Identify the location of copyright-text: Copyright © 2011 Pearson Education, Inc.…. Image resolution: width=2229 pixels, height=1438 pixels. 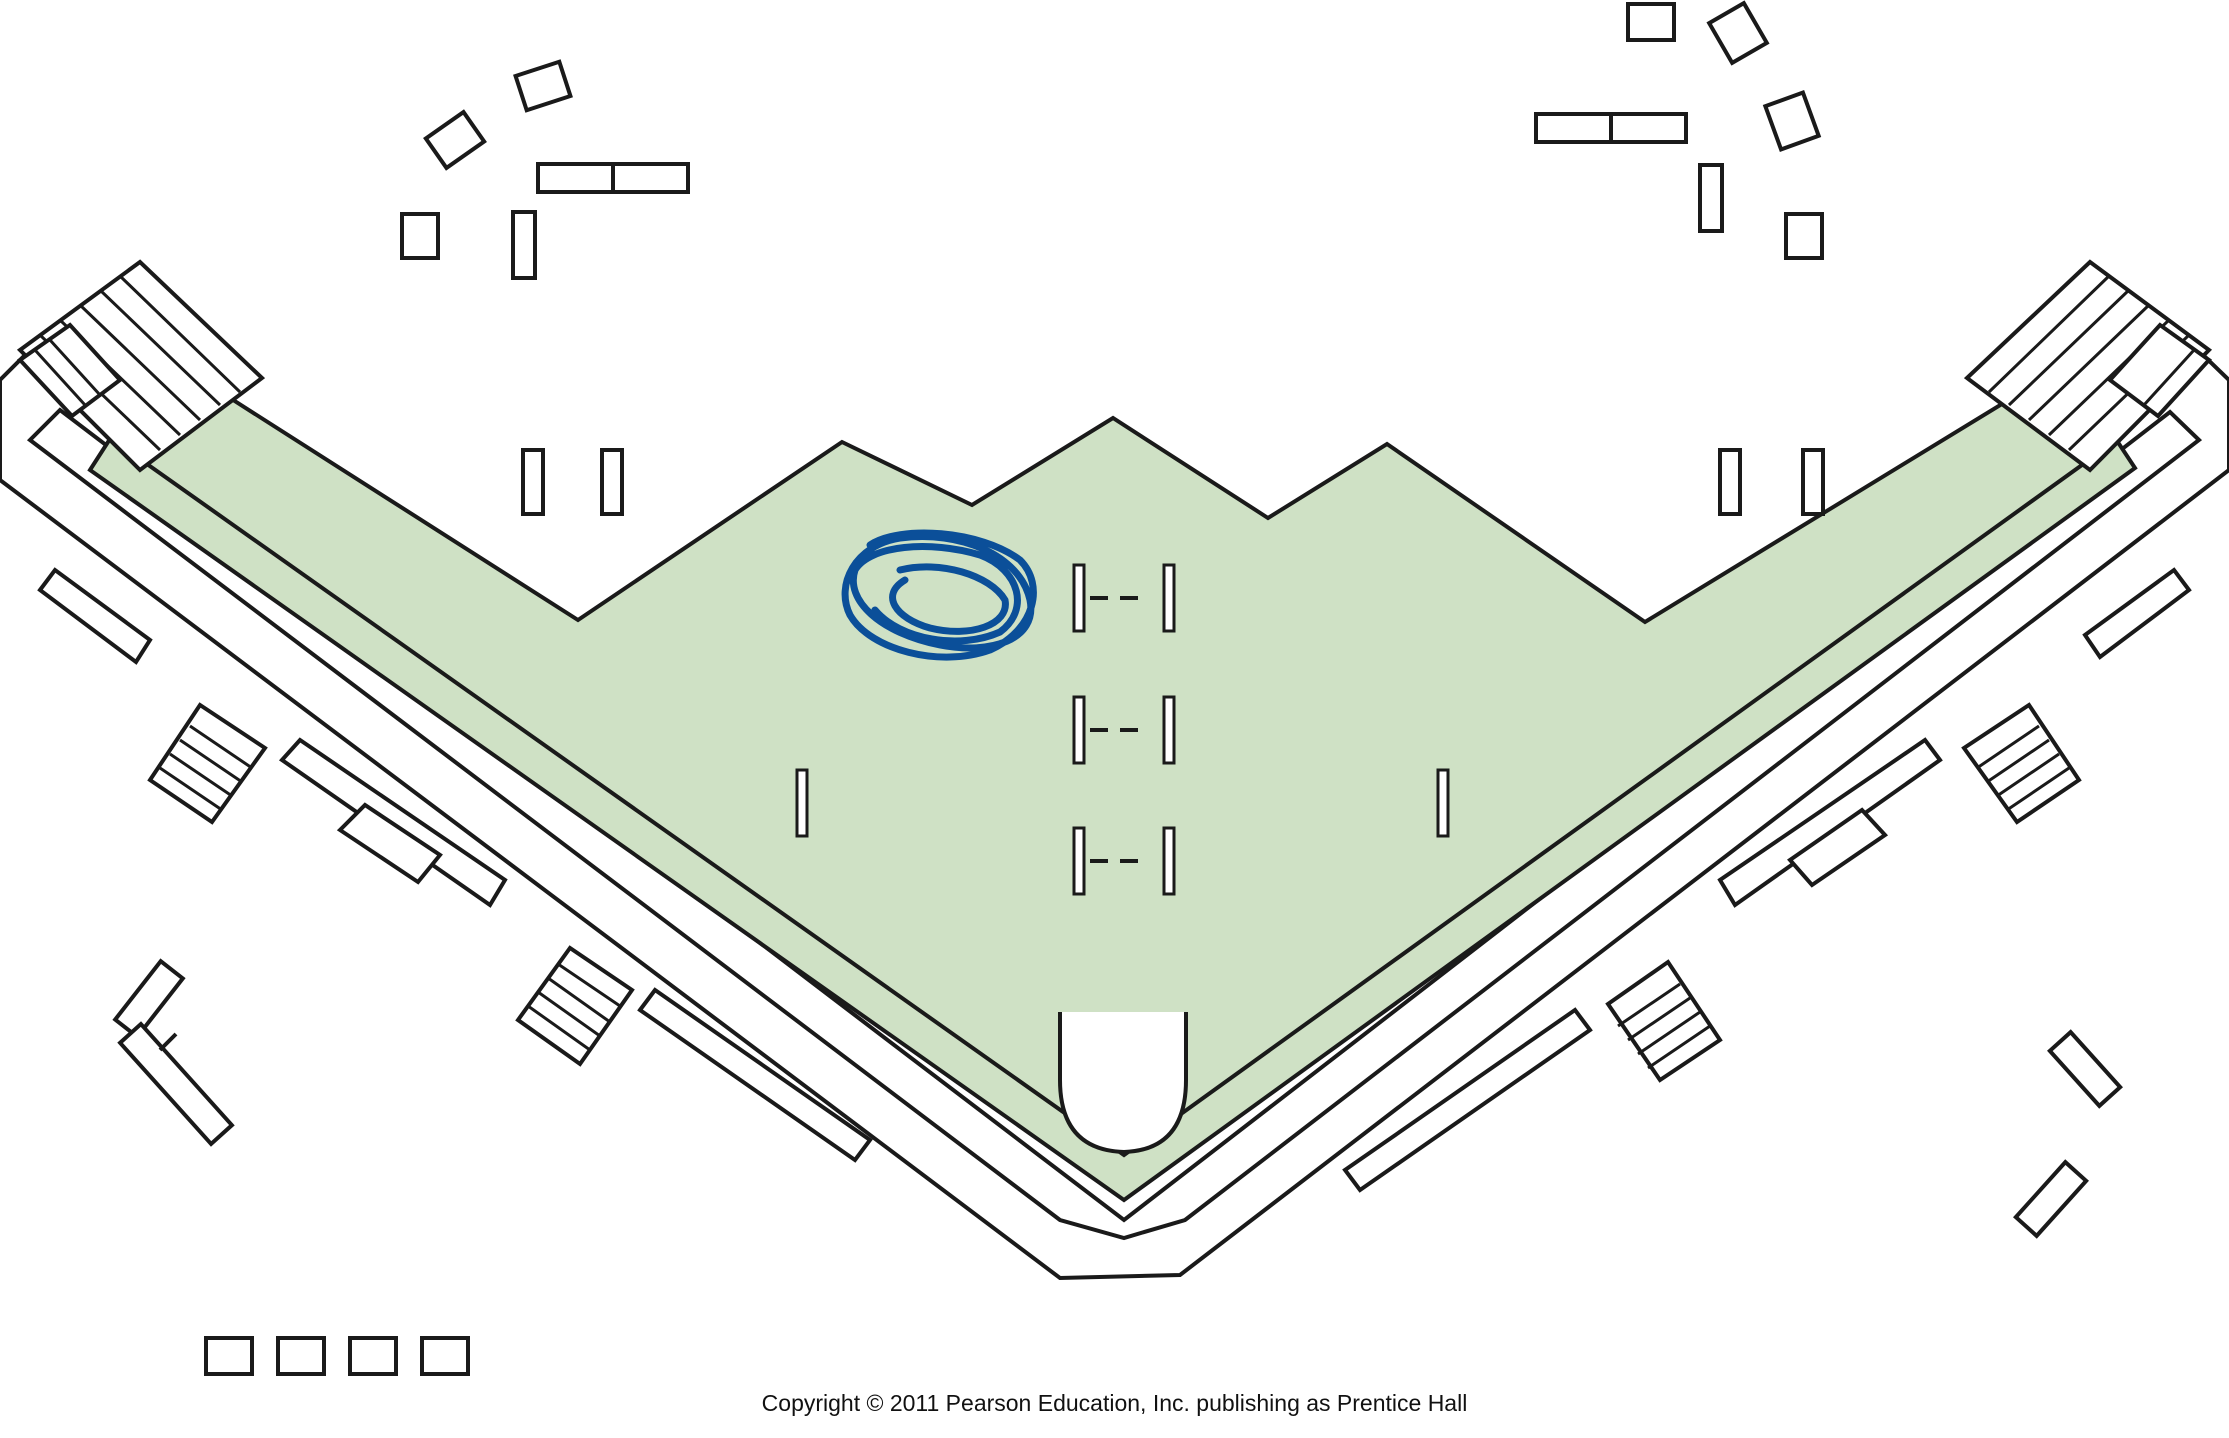
(1114, 1403).